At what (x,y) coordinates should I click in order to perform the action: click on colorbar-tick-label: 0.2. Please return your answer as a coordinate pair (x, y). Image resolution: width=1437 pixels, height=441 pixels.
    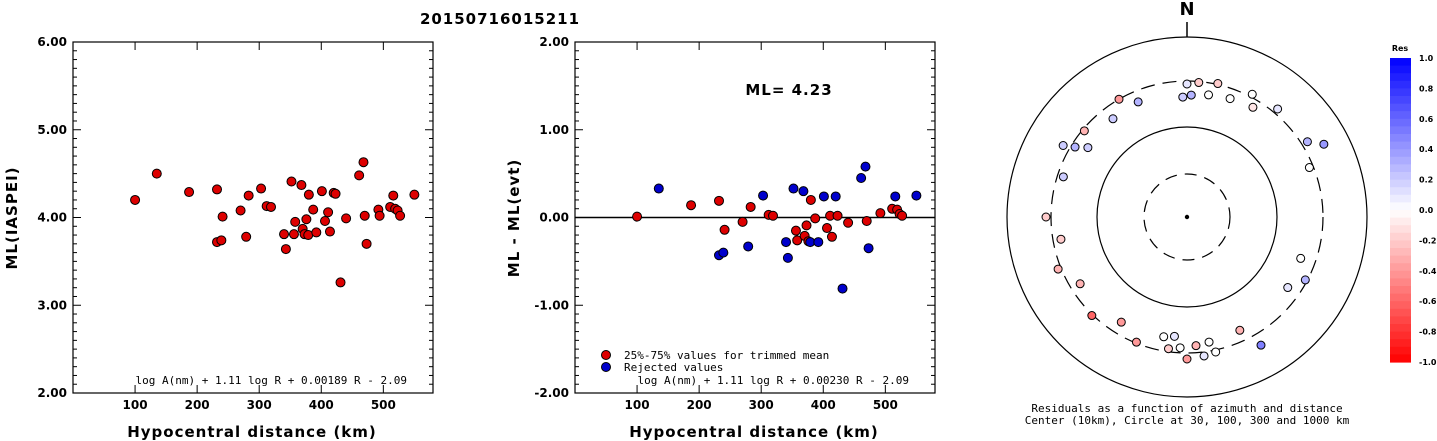
    Looking at the image, I should click on (1426, 180).